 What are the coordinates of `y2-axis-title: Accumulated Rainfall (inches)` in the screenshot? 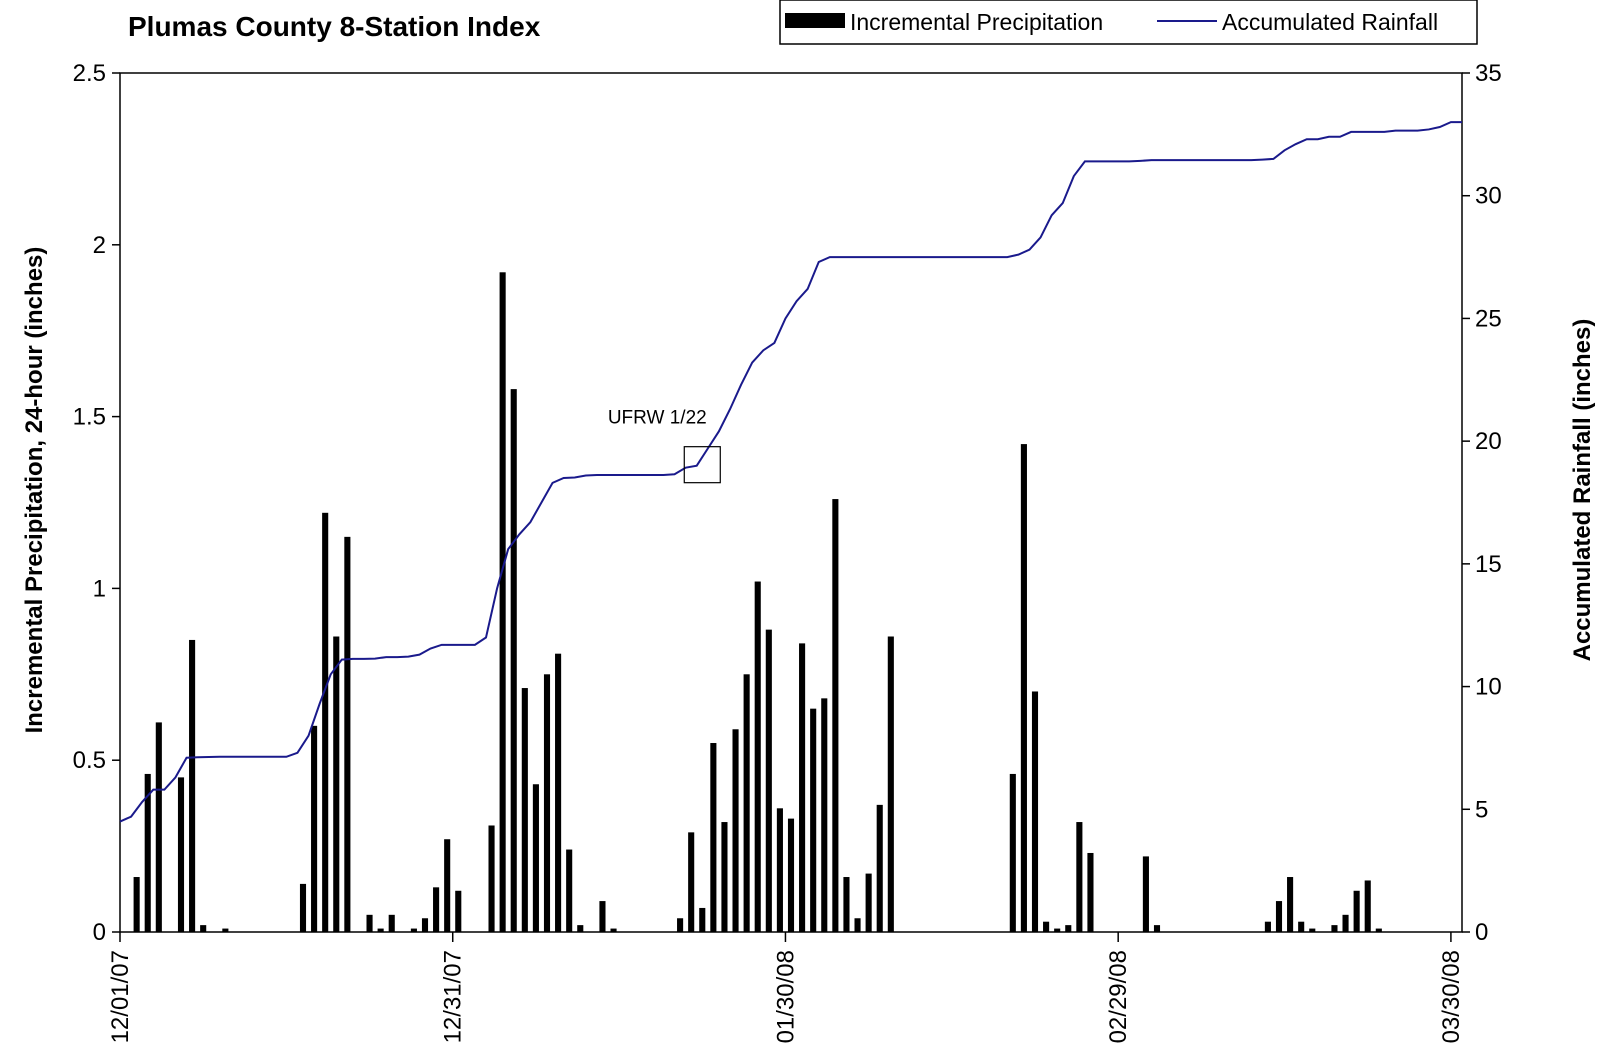 It's located at (1582, 490).